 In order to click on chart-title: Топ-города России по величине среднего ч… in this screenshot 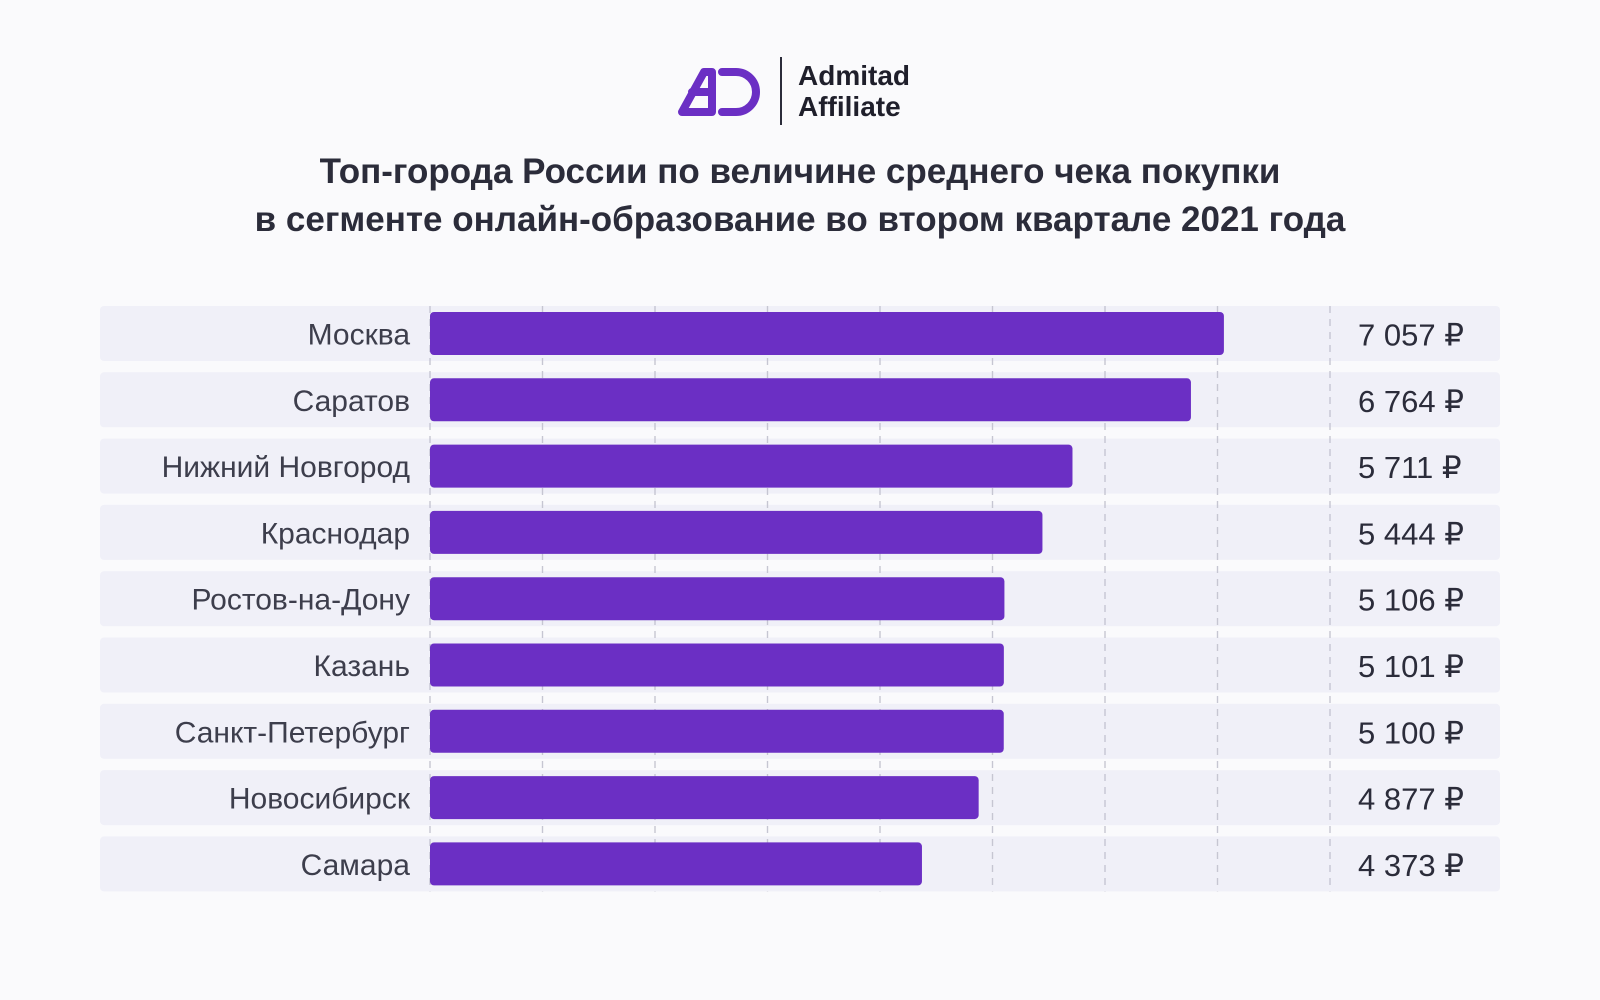, I will do `click(800, 196)`.